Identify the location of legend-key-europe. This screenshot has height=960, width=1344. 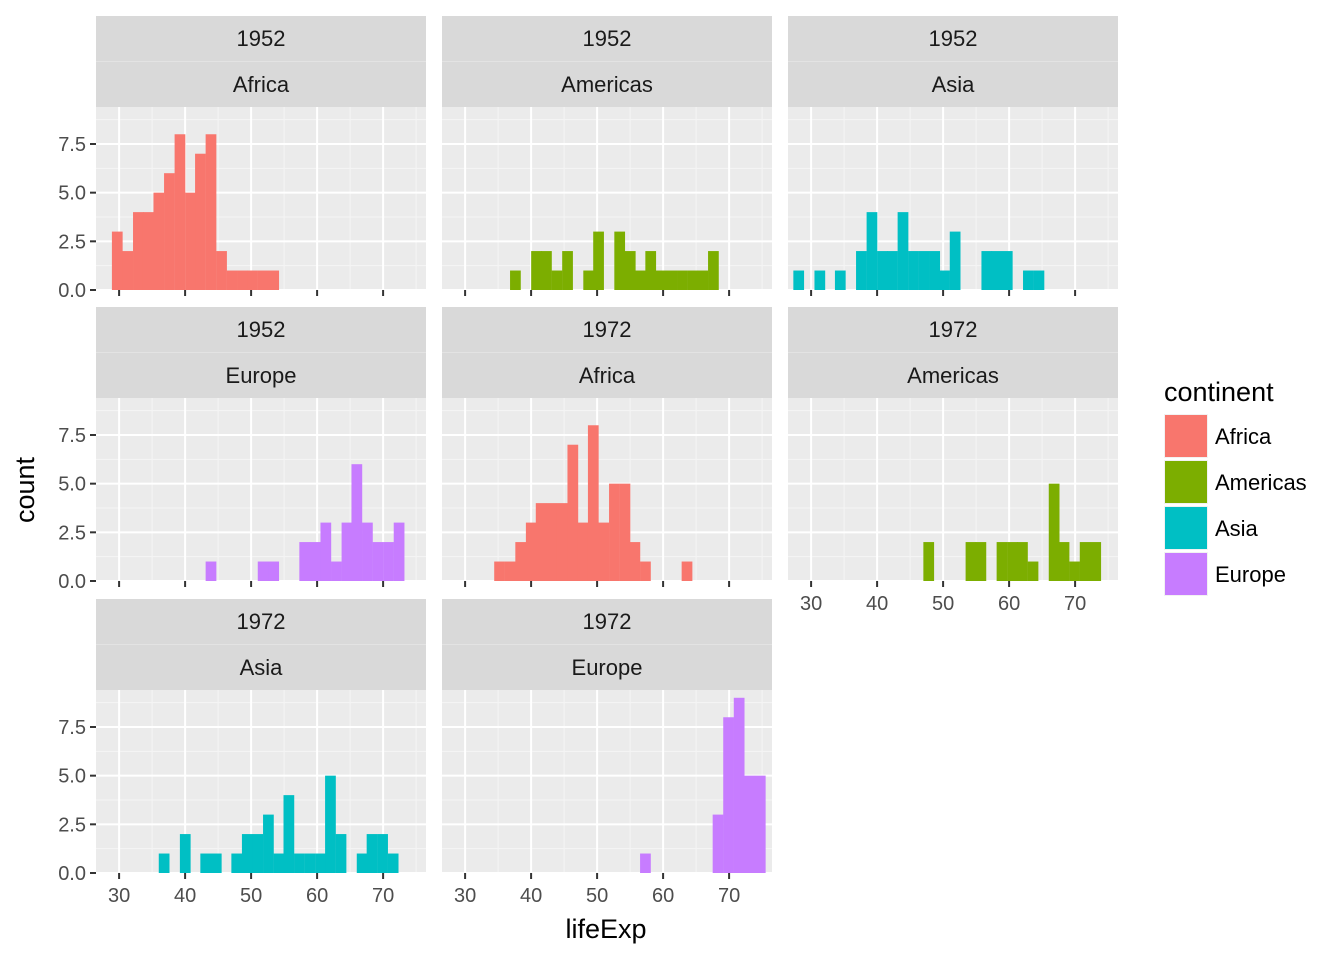
(1186, 574).